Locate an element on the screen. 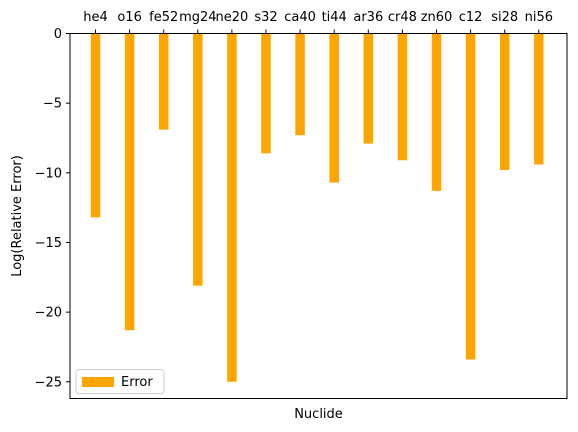  x-tick-label-ne20: ne20 is located at coordinates (232, 17).